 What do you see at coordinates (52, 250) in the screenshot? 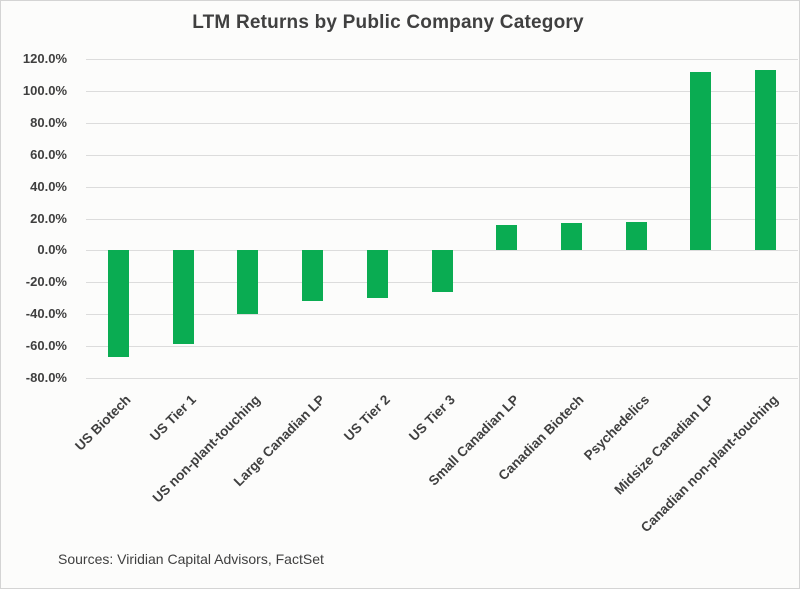
I see `y-axis-tick-label: 0.0%` at bounding box center [52, 250].